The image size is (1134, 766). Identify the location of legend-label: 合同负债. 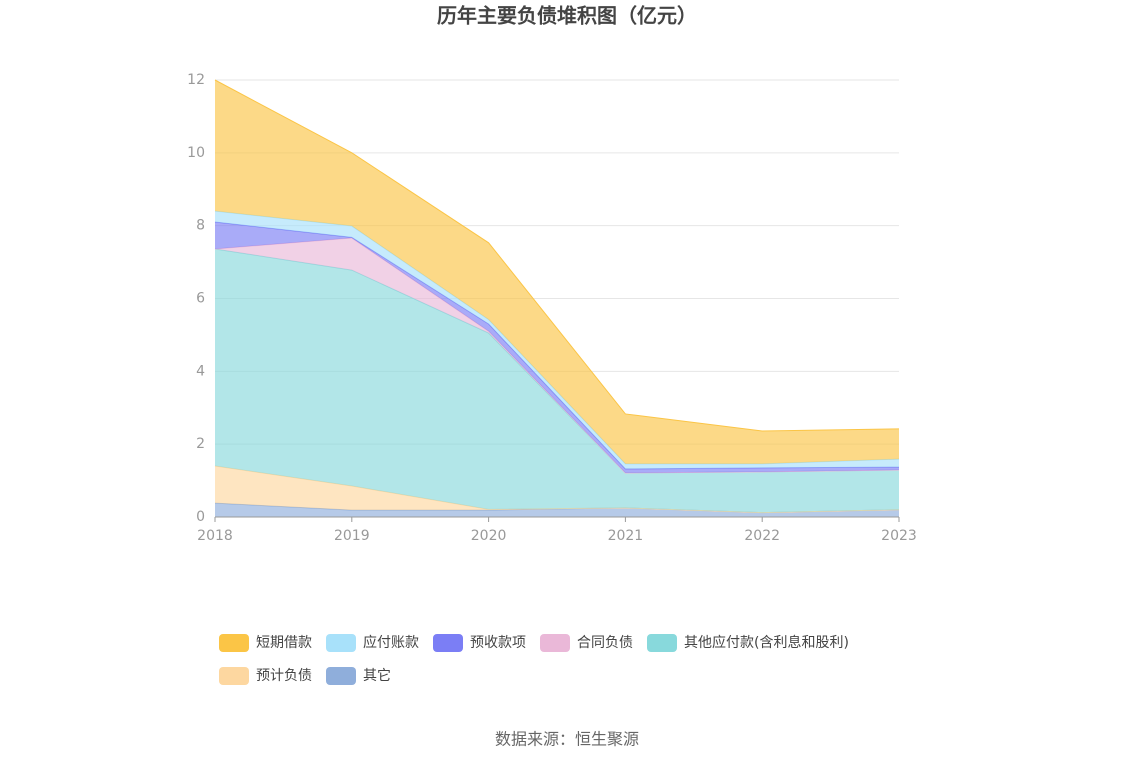
(605, 643).